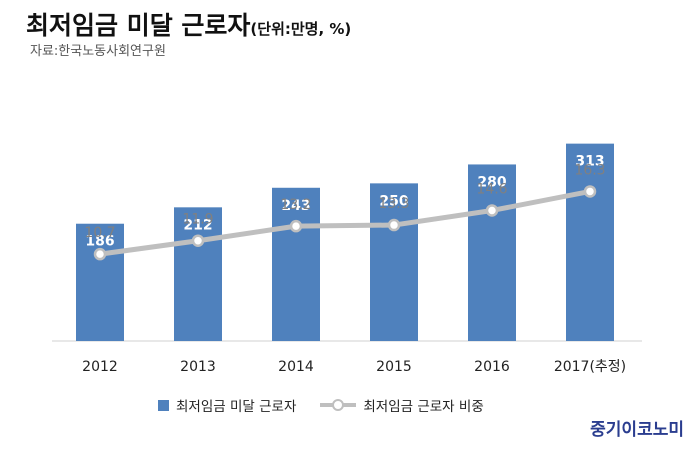 The image size is (700, 450). What do you see at coordinates (99, 233) in the screenshot?
I see `ratio-value-label: 10.7` at bounding box center [99, 233].